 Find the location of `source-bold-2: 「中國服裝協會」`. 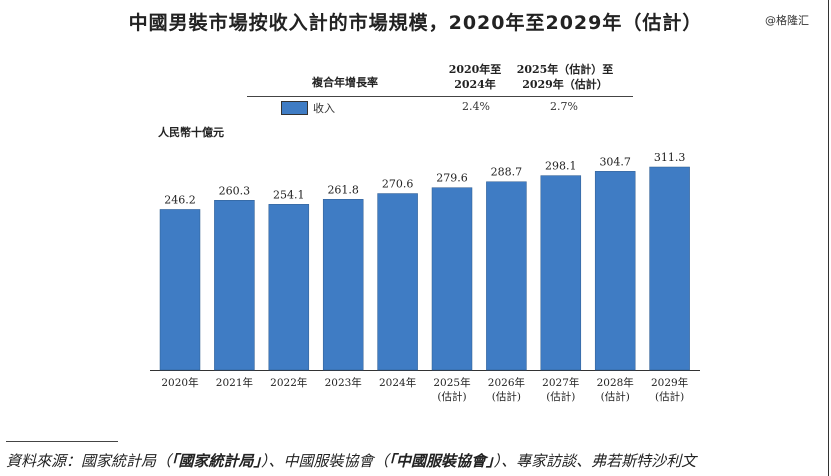

source-bold-2: 「中國服裝協會」 is located at coordinates (441, 461).